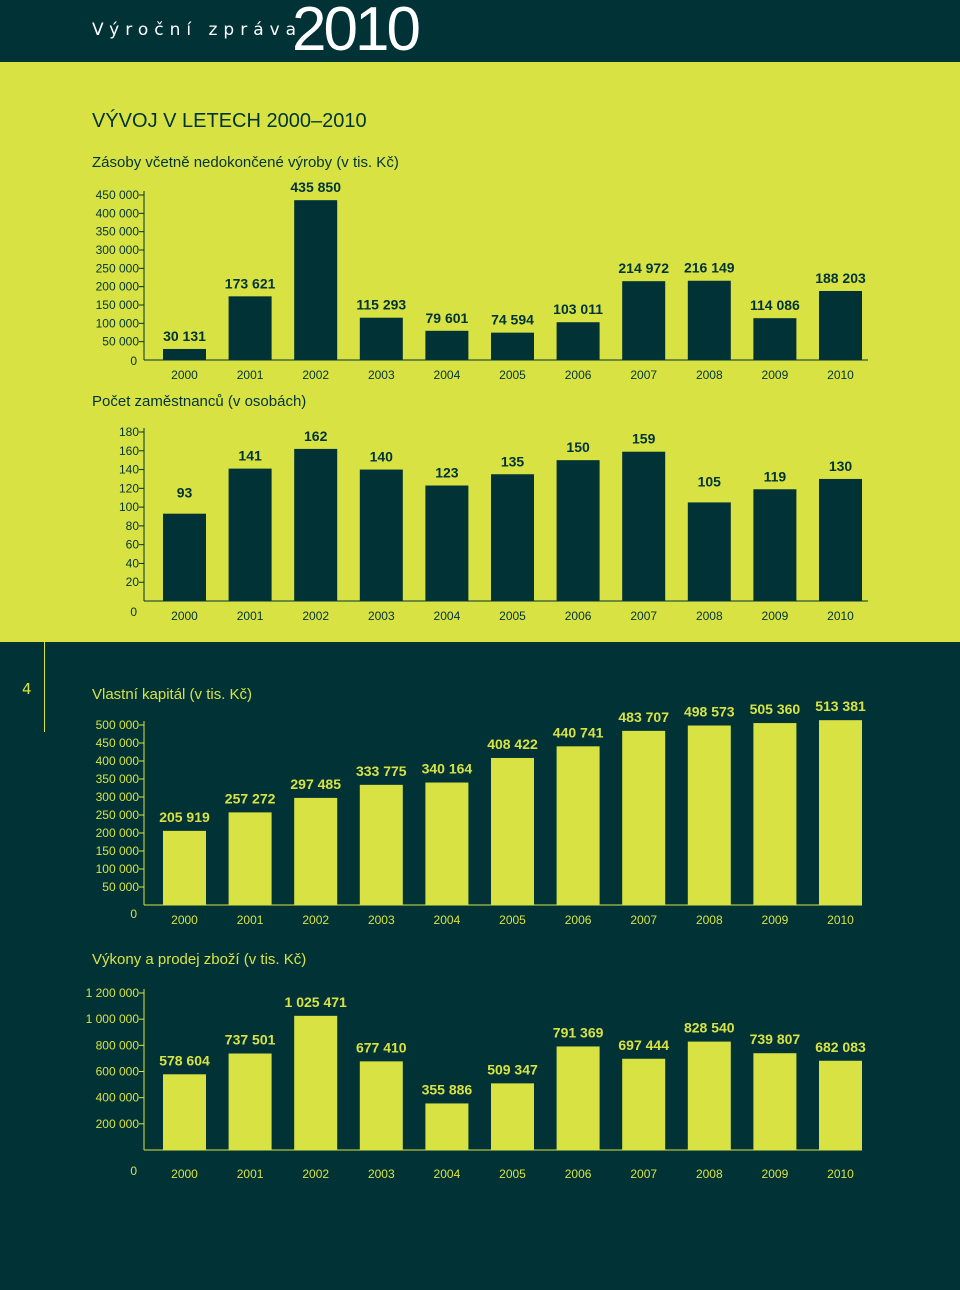  I want to click on value-label: 498 573, so click(709, 712).